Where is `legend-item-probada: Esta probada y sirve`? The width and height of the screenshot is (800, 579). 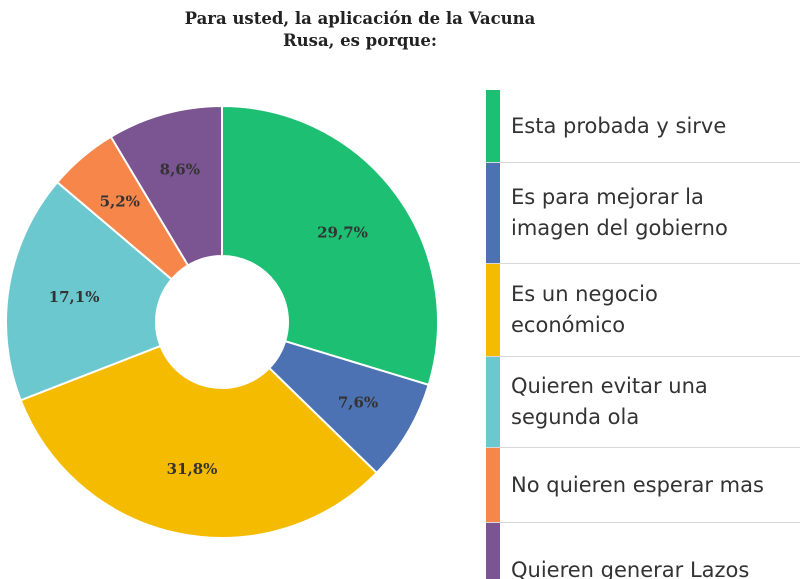 legend-item-probada: Esta probada y sirve is located at coordinates (643, 126).